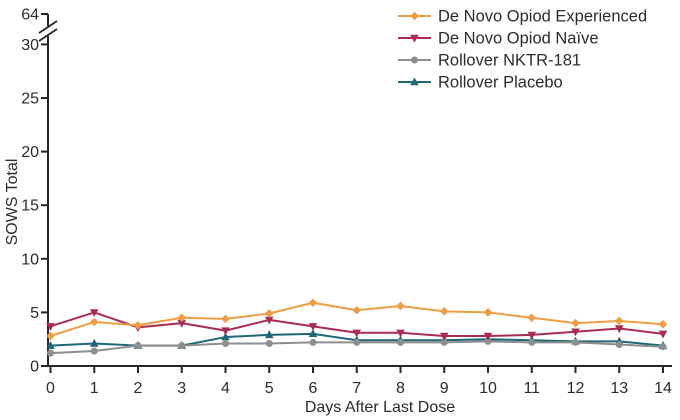 This screenshot has width=680, height=420. Describe the element at coordinates (400, 388) in the screenshot. I see `x-tick-label: 8` at that location.